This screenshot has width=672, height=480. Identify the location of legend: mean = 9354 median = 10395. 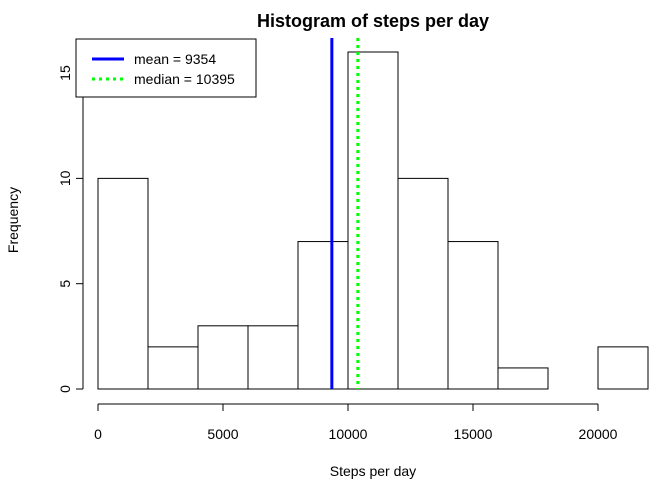
(166, 68).